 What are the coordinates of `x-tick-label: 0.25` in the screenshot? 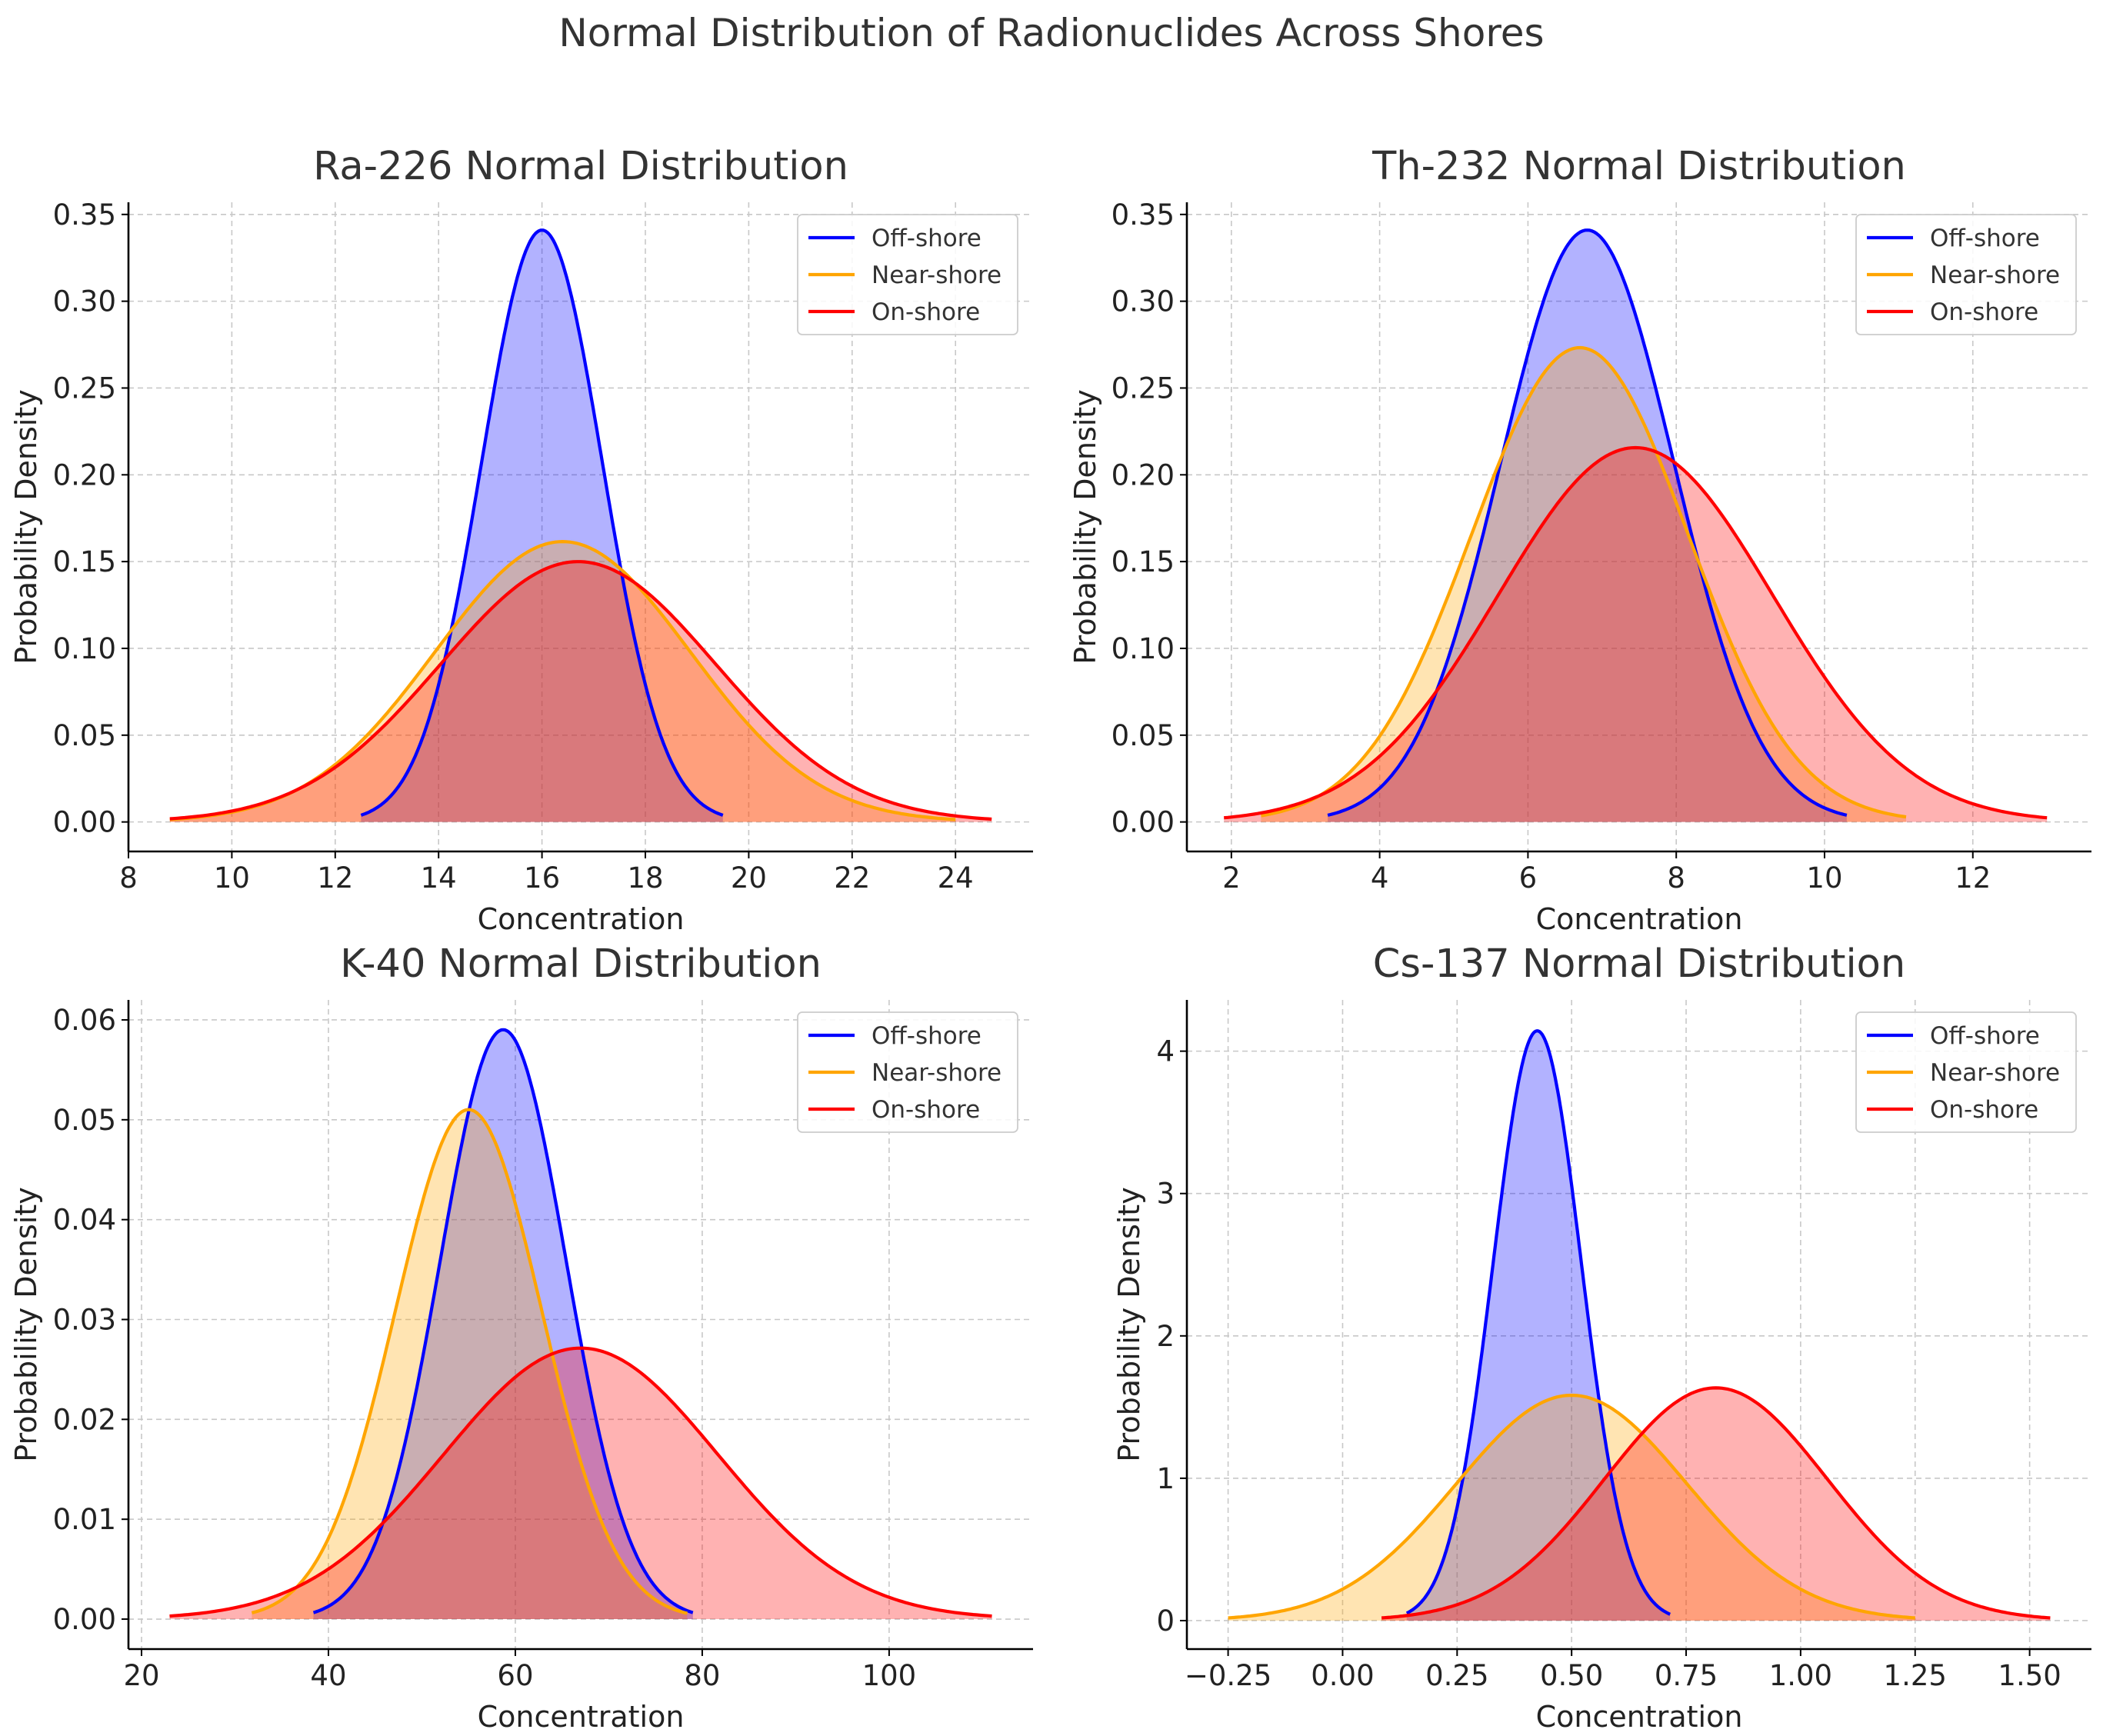 It's located at (1456, 1675).